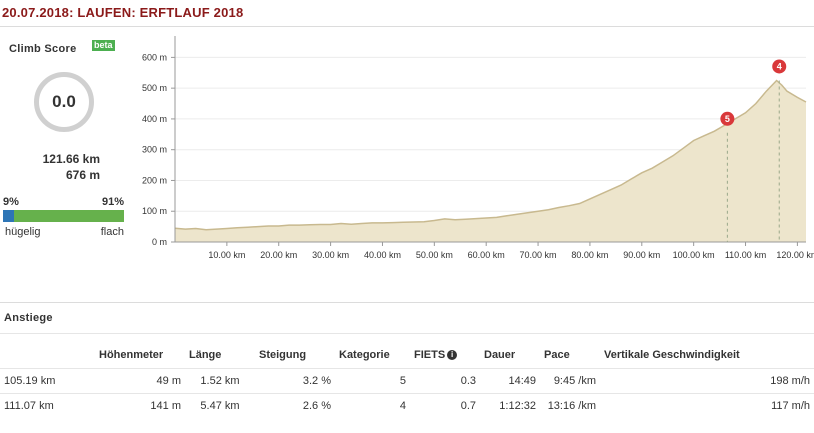 The image size is (814, 433). I want to click on cell-start: 105.19 km, so click(47, 380).